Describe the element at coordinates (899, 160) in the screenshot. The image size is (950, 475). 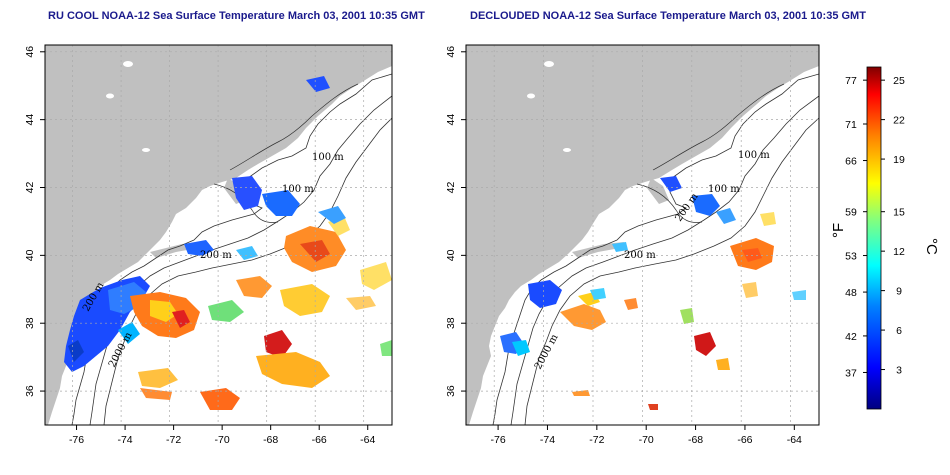
I see `celsius-tick-label: 19` at that location.